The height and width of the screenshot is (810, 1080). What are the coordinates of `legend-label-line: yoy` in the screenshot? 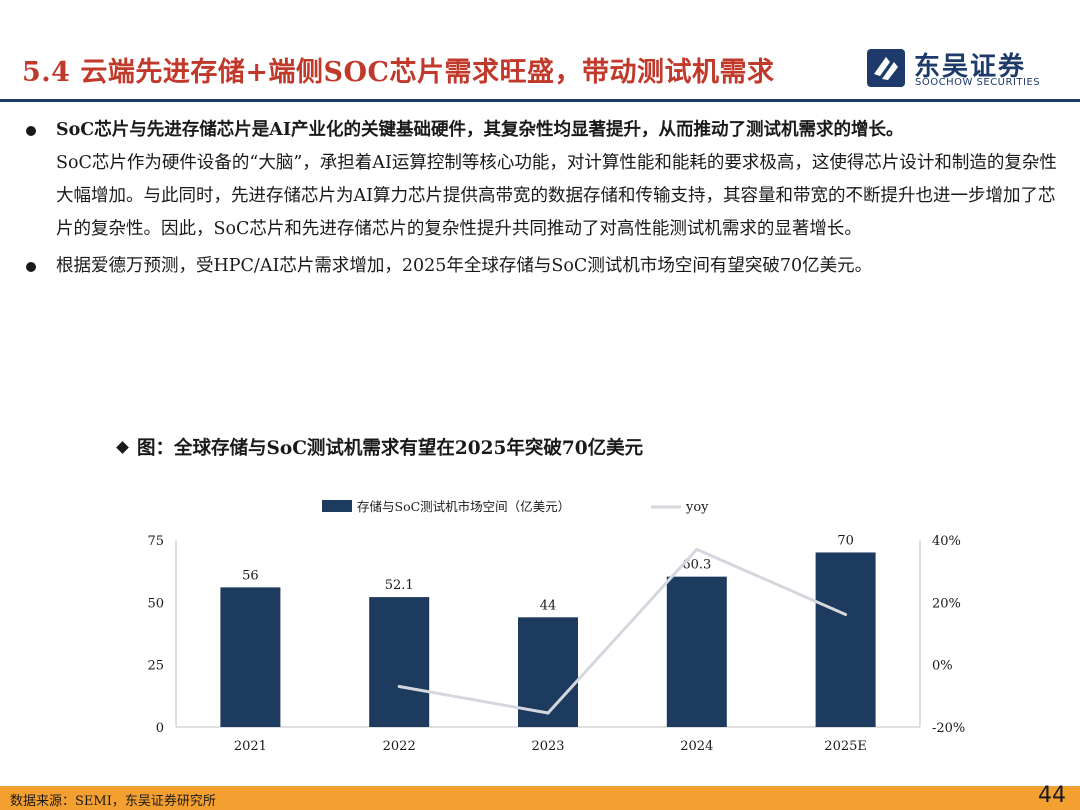 It's located at (697, 507).